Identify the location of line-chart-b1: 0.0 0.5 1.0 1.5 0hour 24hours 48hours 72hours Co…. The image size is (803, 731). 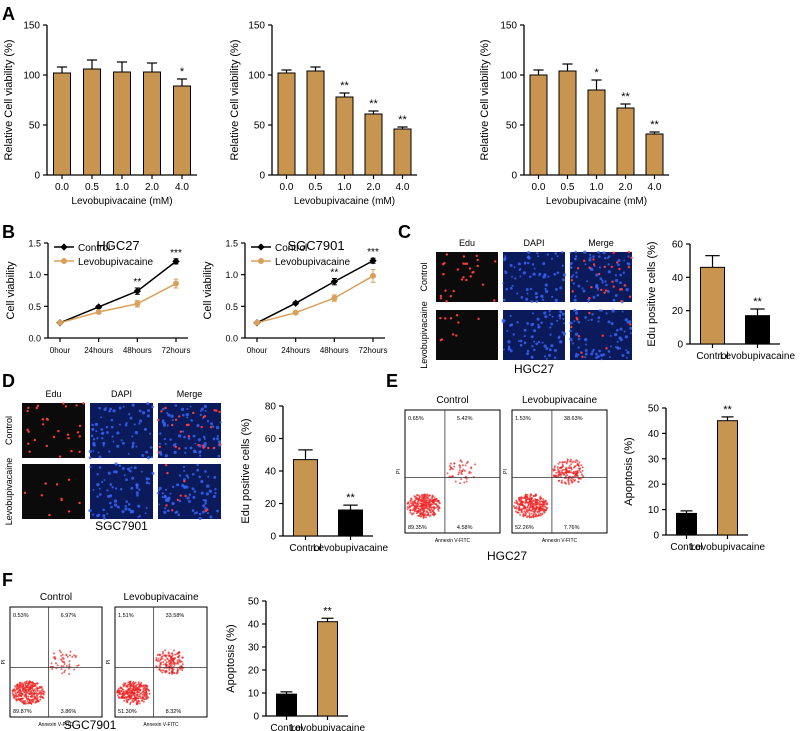
(97, 296).